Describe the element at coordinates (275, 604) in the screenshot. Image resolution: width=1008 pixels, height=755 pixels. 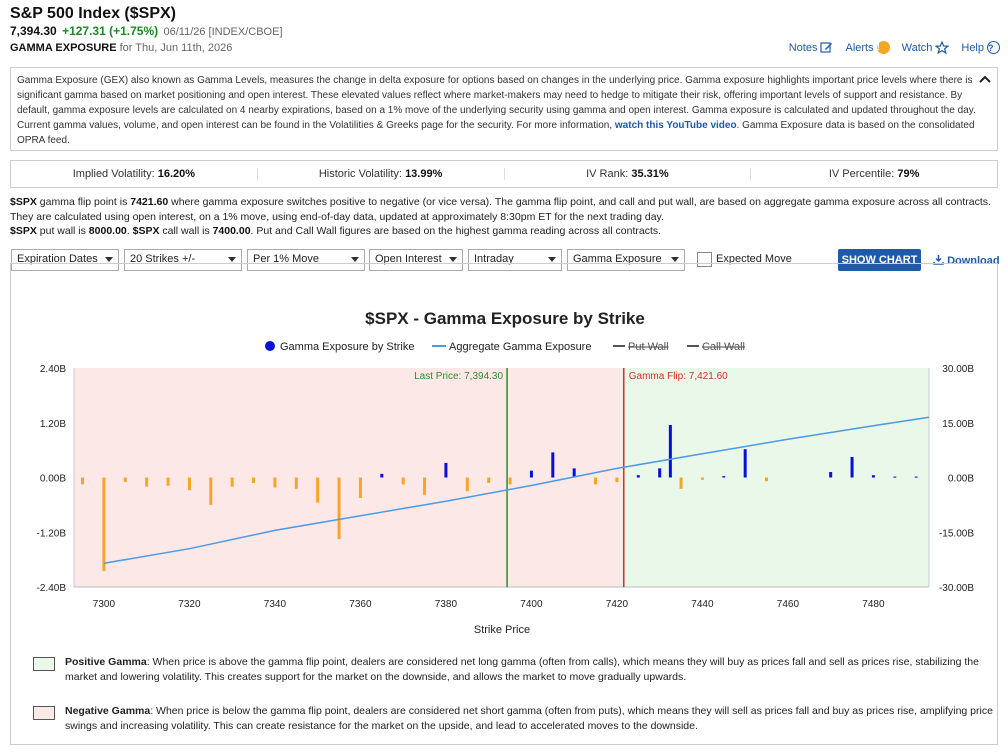
I see `x-tick-label: 7340` at that location.